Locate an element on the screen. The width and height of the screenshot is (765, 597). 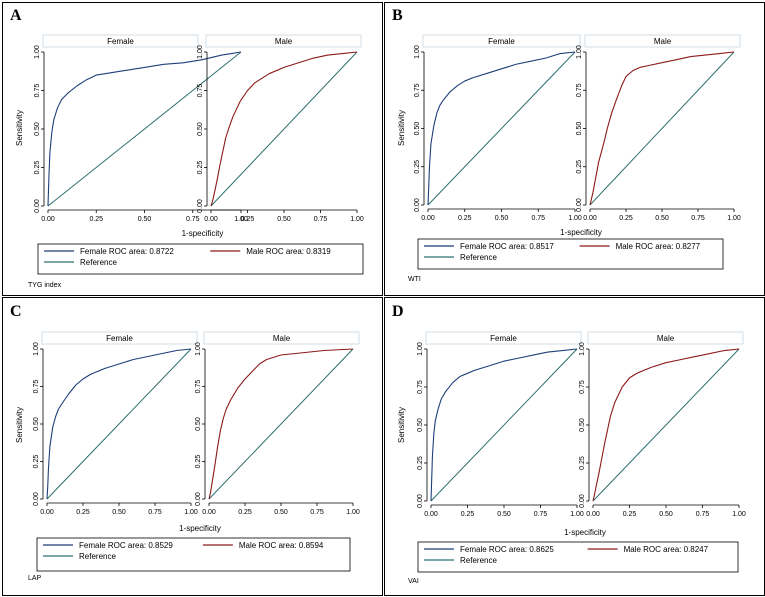
legend-entry: Female ROC area: 0.8529 is located at coordinates (126, 545).